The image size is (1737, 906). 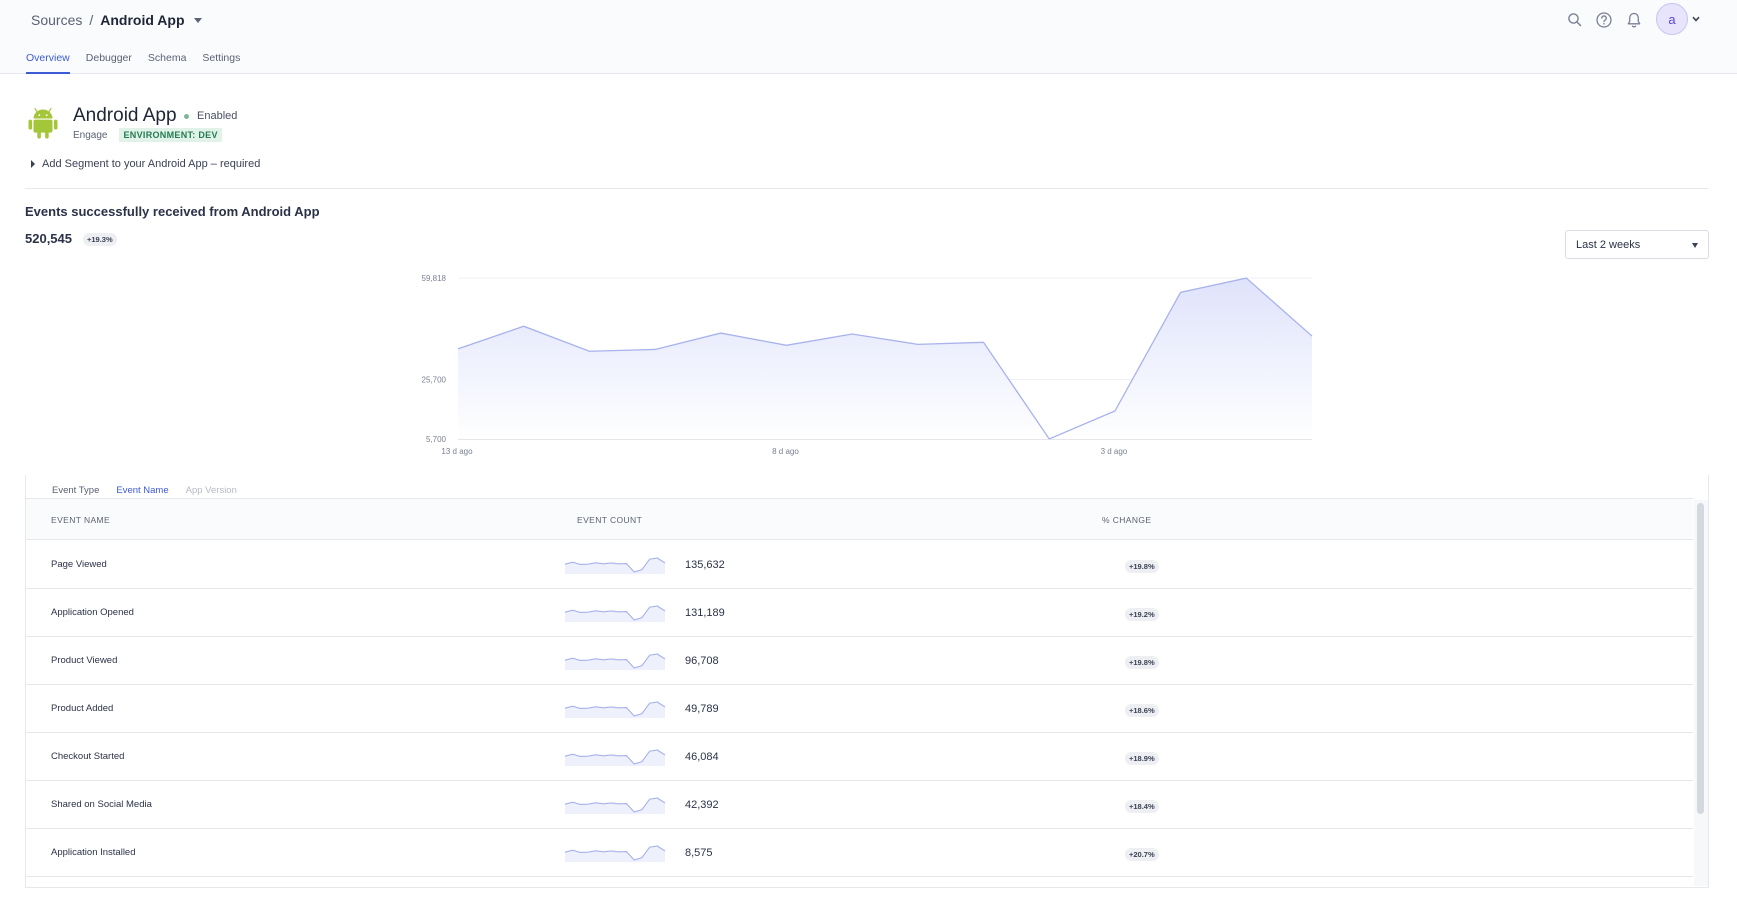 I want to click on event-count-cell: 135,632, so click(x=705, y=565).